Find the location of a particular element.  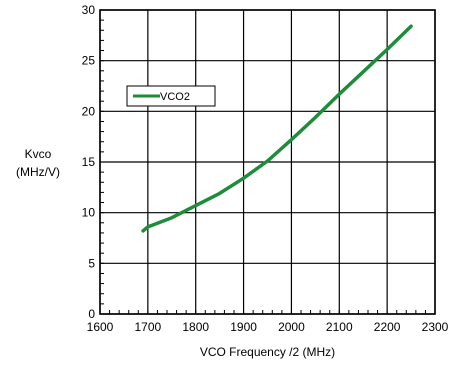

y-tick-labels: 0 5 10 15 20 25 30 is located at coordinates (89, 162).